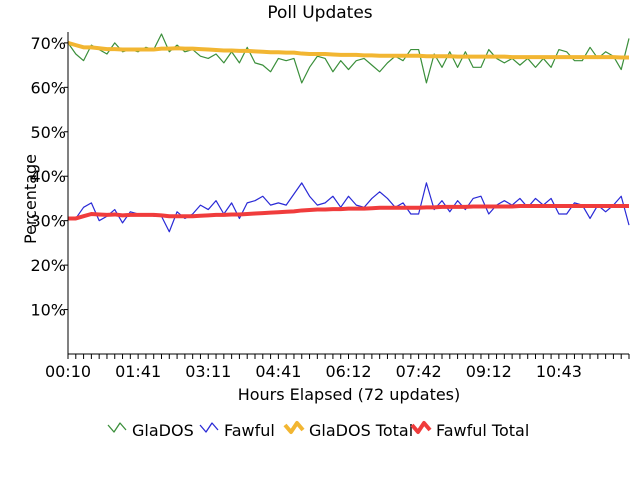 This screenshot has width=640, height=484. What do you see at coordinates (48, 43) in the screenshot?
I see `y-tick-label: 70%` at bounding box center [48, 43].